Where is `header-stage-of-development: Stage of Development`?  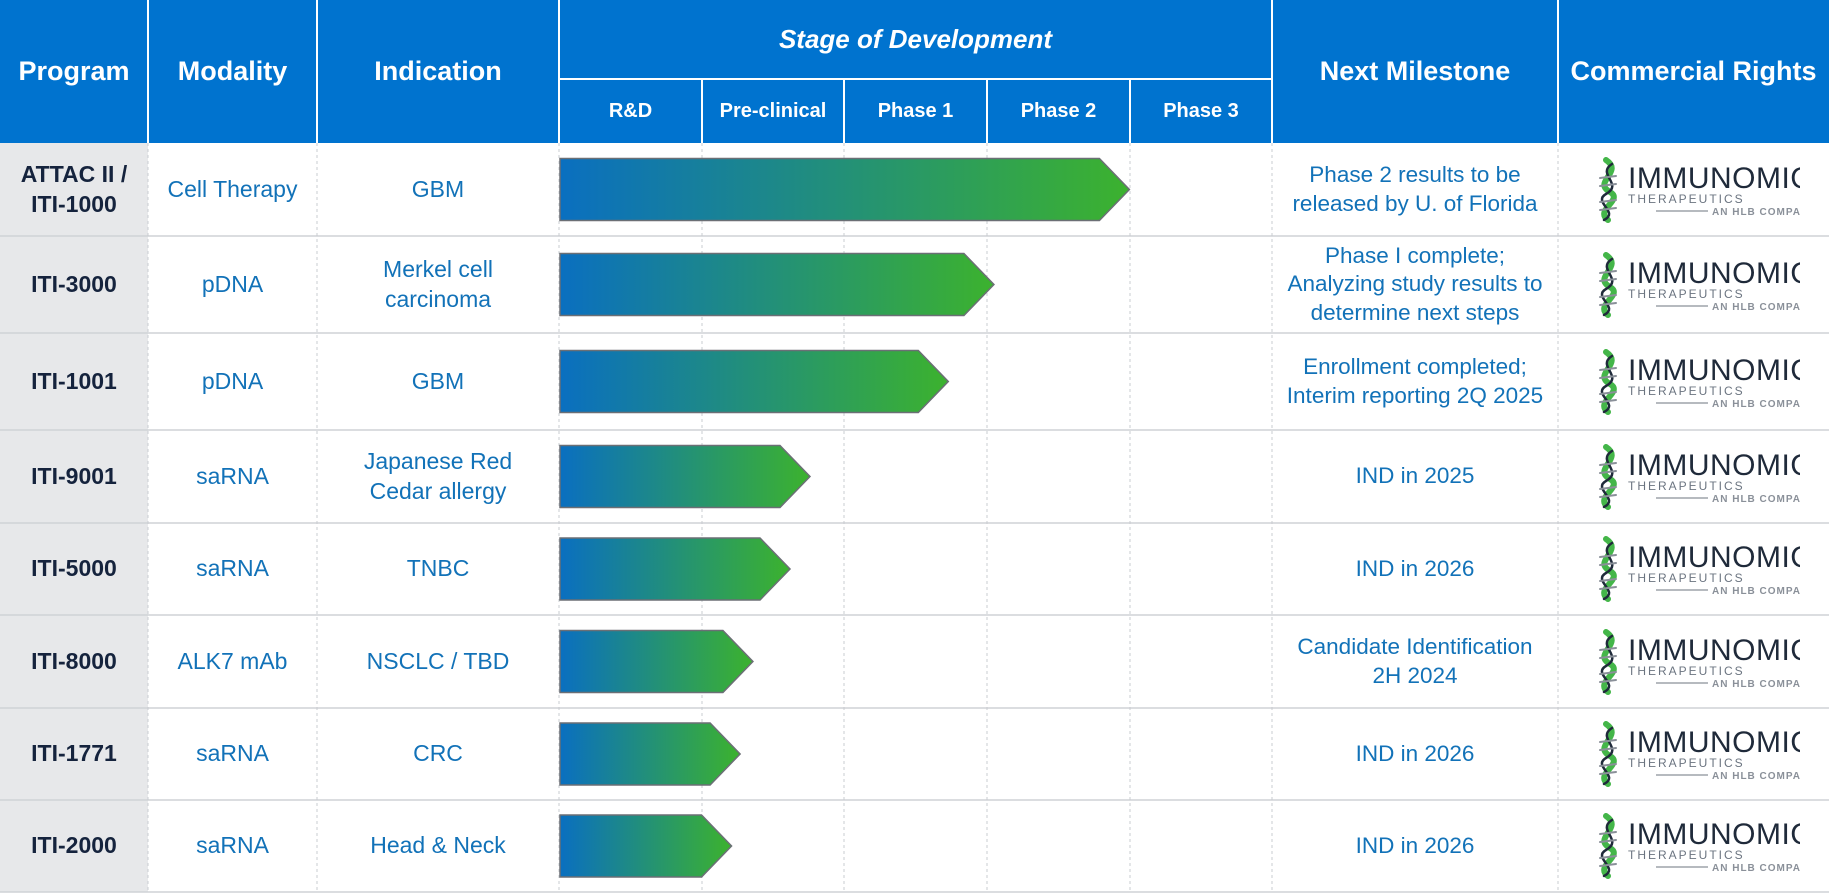 header-stage-of-development: Stage of Development is located at coordinates (915, 39).